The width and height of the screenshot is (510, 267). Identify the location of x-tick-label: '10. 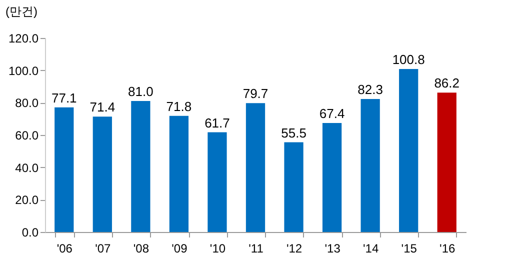
(218, 249).